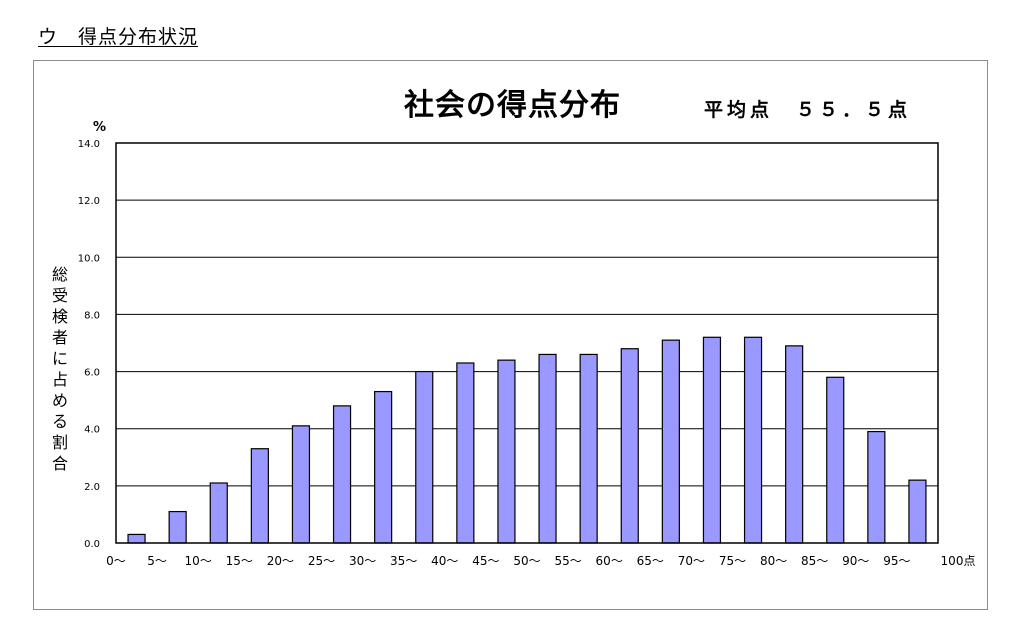 The width and height of the screenshot is (1019, 643). What do you see at coordinates (92, 315) in the screenshot?
I see `y-tick-label: 8.0` at bounding box center [92, 315].